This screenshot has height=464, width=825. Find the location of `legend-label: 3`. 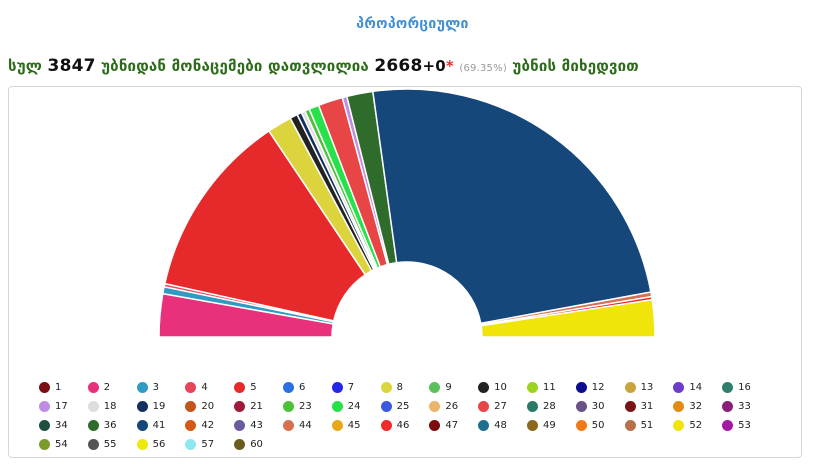

legend-label: 3 is located at coordinates (155, 387).